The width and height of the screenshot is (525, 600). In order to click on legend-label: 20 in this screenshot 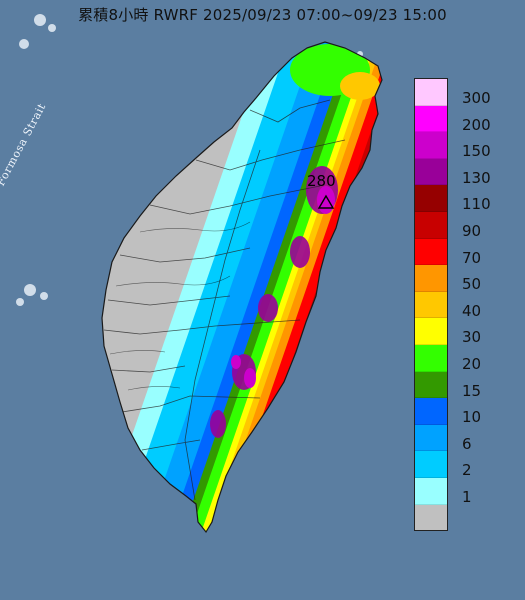, I will do `click(472, 364)`.